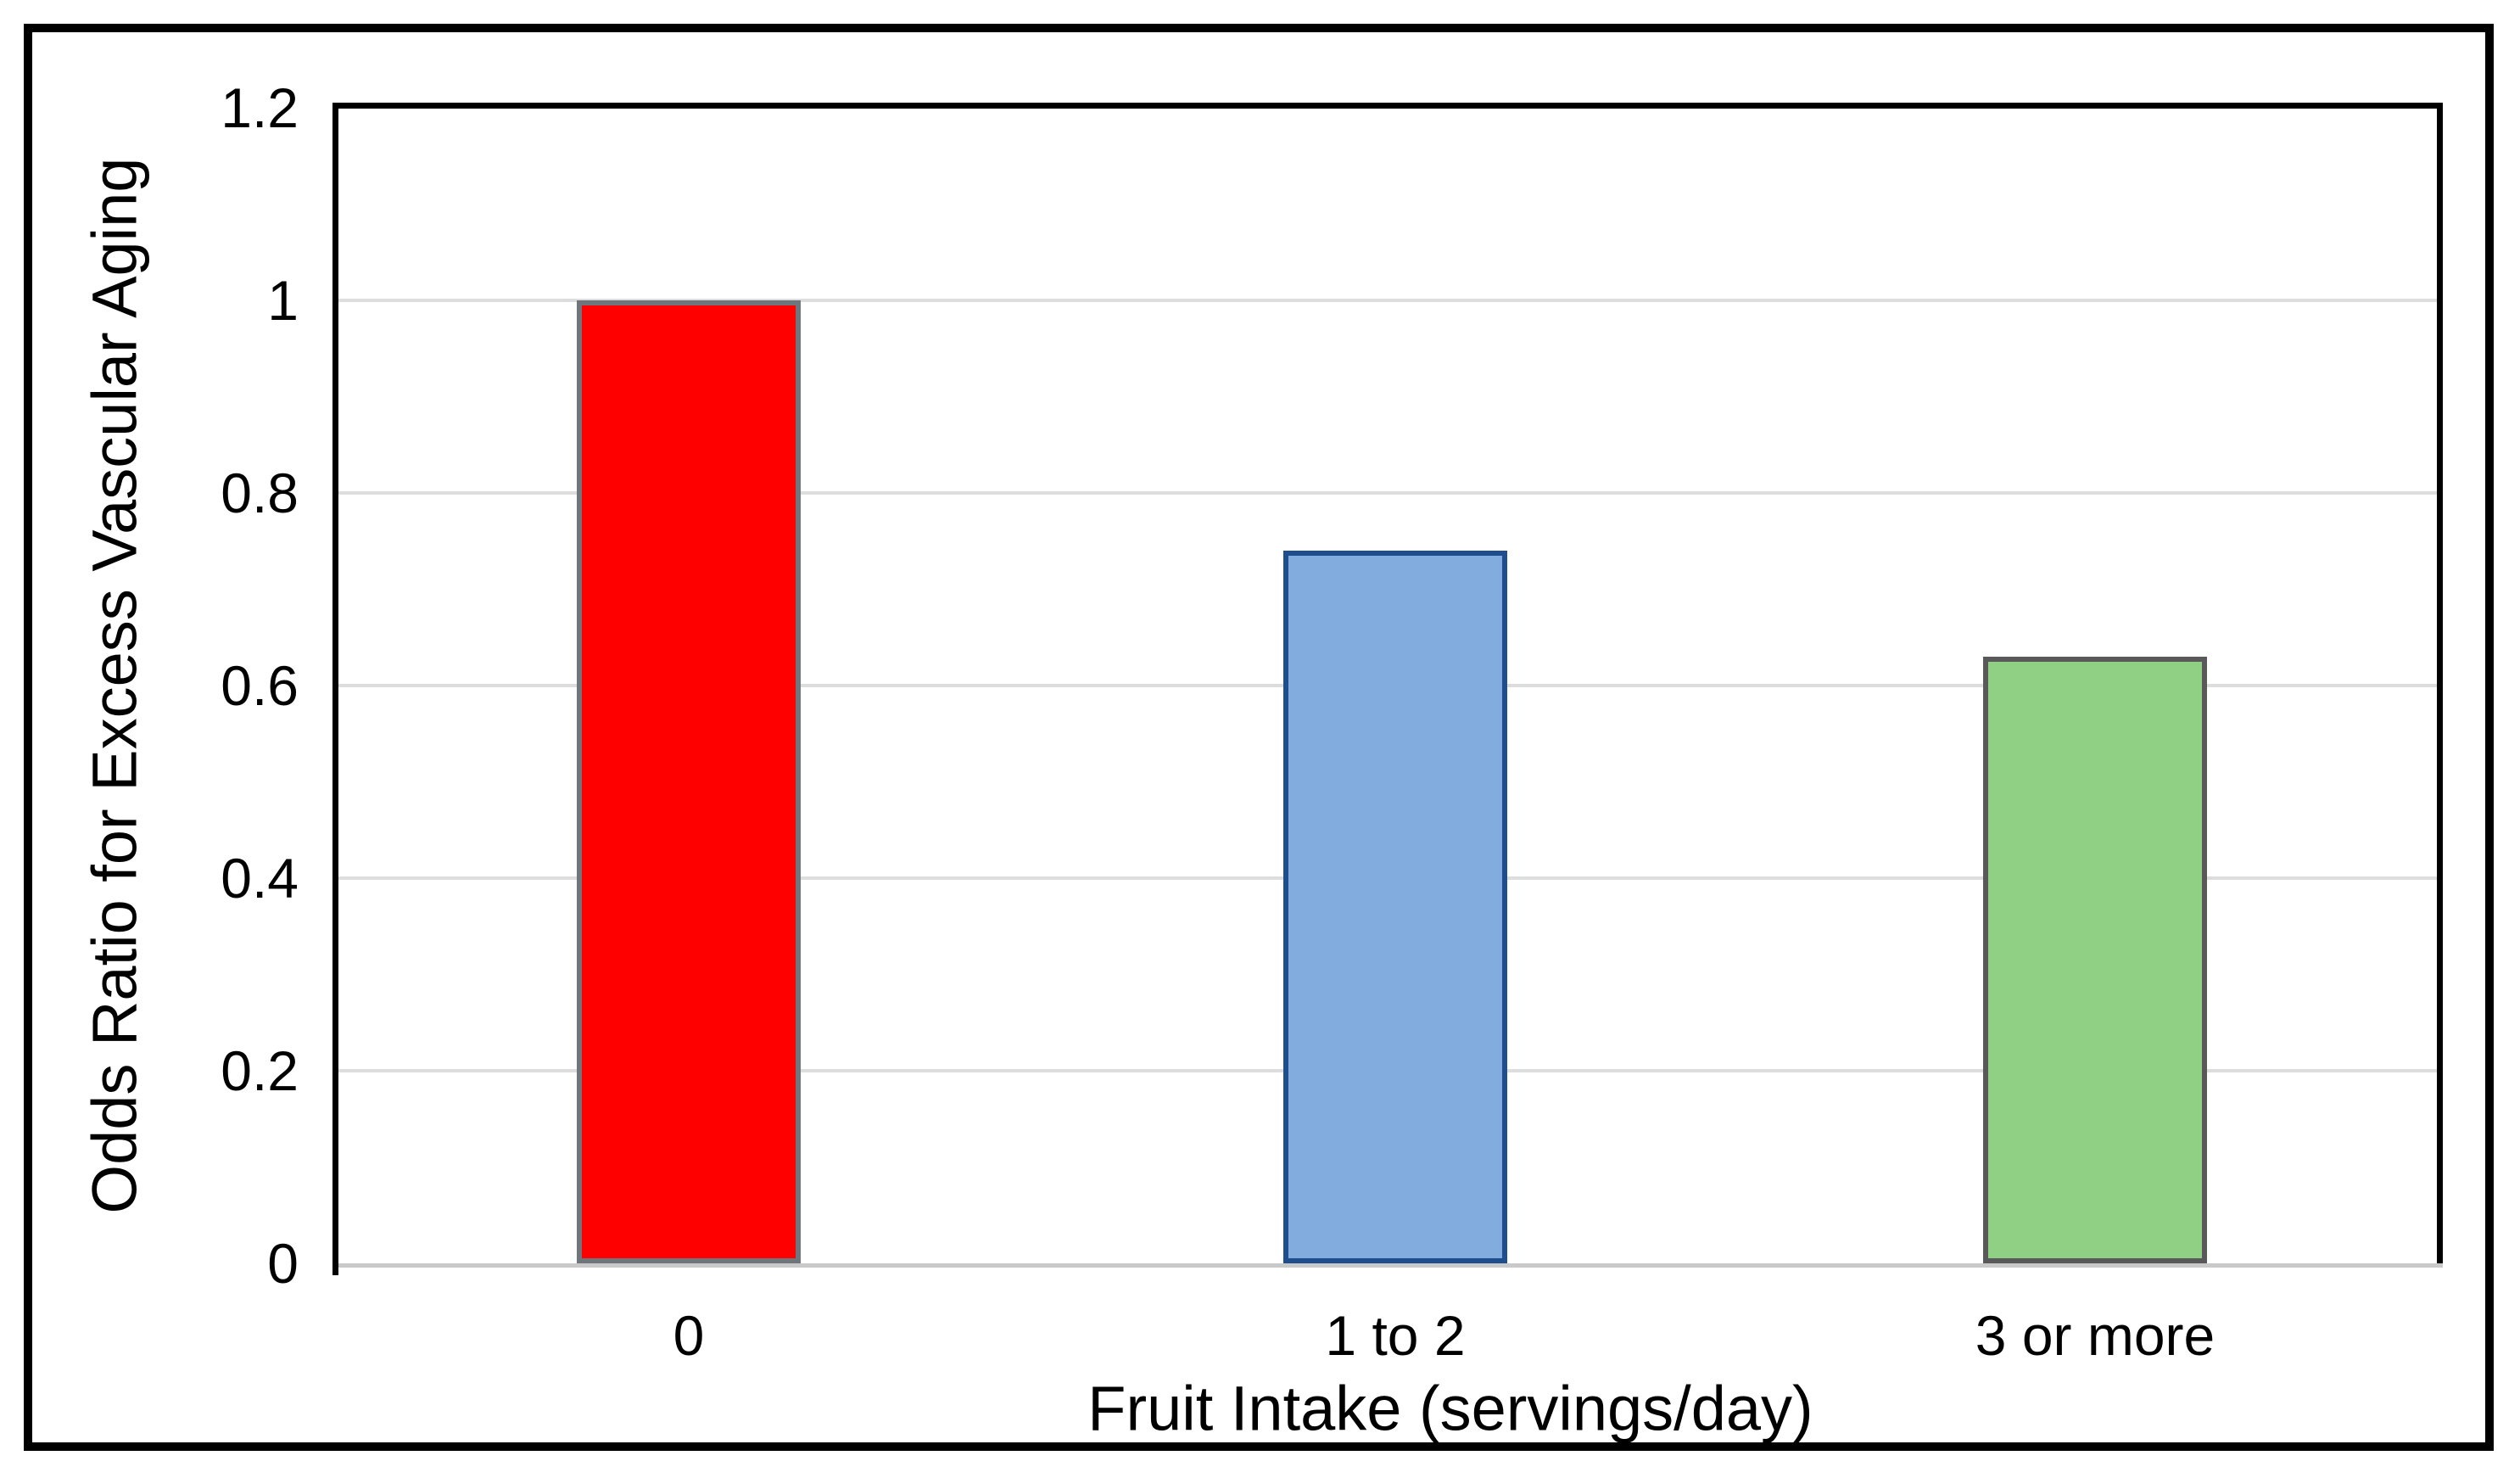  What do you see at coordinates (2095, 960) in the screenshot?
I see `bar-three-or-more` at bounding box center [2095, 960].